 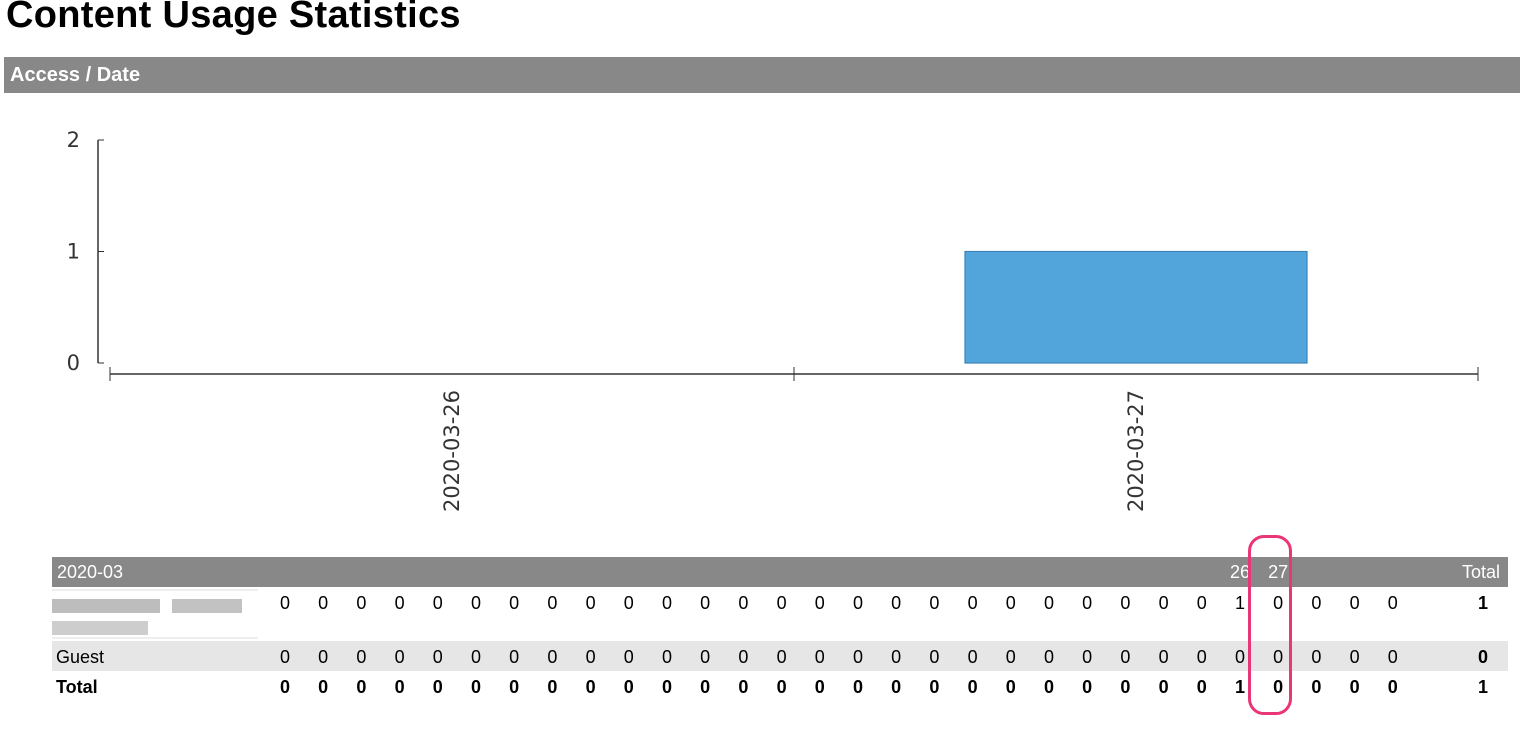 What do you see at coordinates (780, 614) in the screenshot?
I see `table-row-user: 0 0 0 0 0 0 0 0 0 0 0 0 0 0 0 0 0 0 0 0 0 0 0 0 0 1 0 0 0 0 1` at bounding box center [780, 614].